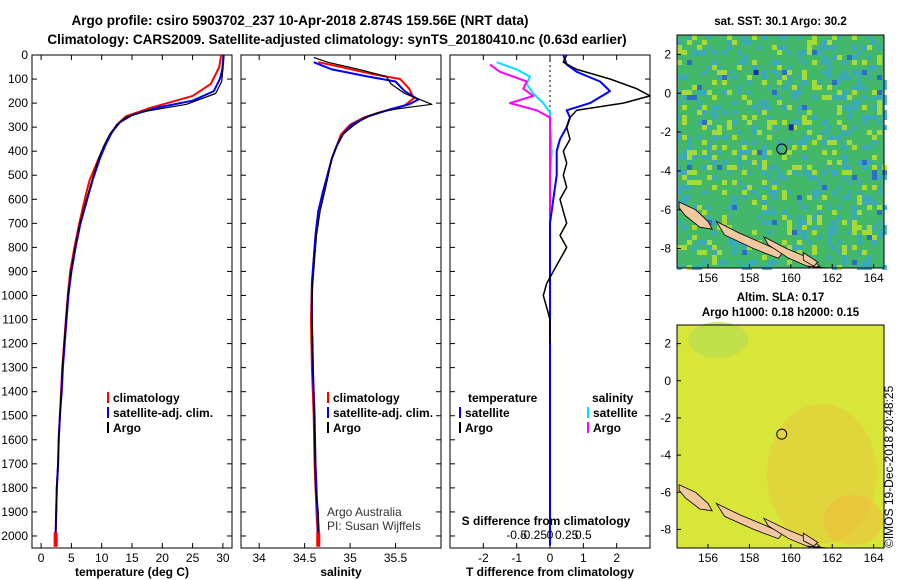 This screenshot has height=580, width=900. Describe the element at coordinates (718, 339) in the screenshot. I see `sla-low-patch` at that location.